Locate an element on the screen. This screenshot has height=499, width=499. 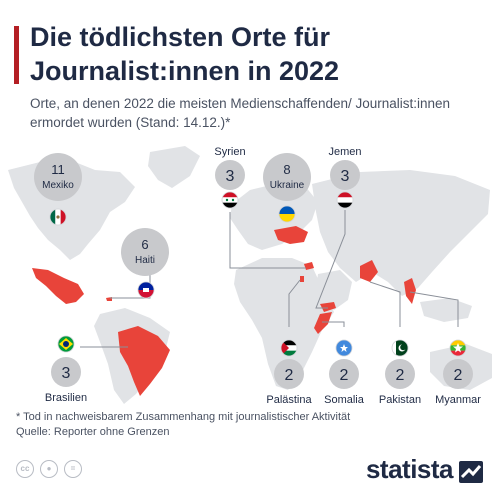
country-label-somalia: Somalia is located at coordinates (344, 400).